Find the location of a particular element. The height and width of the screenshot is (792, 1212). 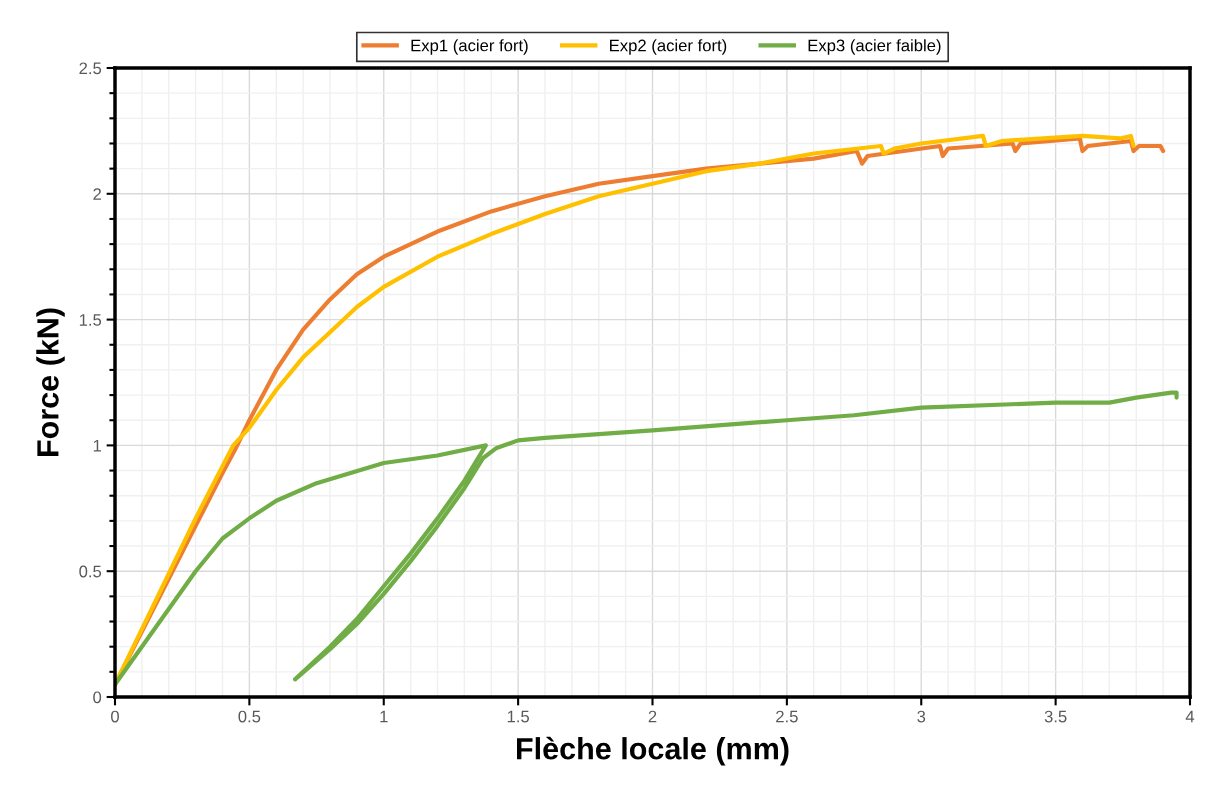

y-tick-label: 1 is located at coordinates (97, 445).